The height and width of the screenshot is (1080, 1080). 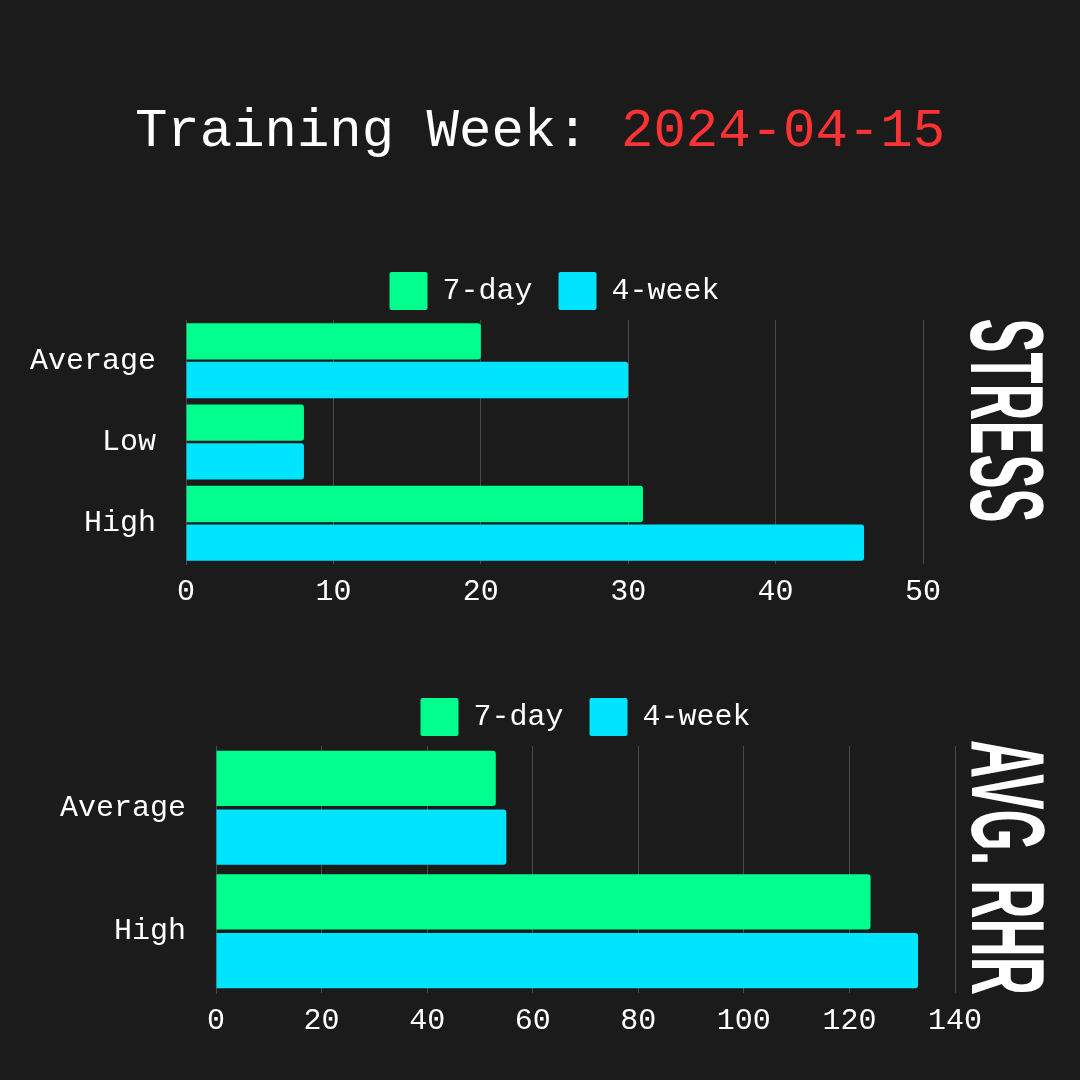 I want to click on x-tick-label: 60, so click(x=532, y=1020).